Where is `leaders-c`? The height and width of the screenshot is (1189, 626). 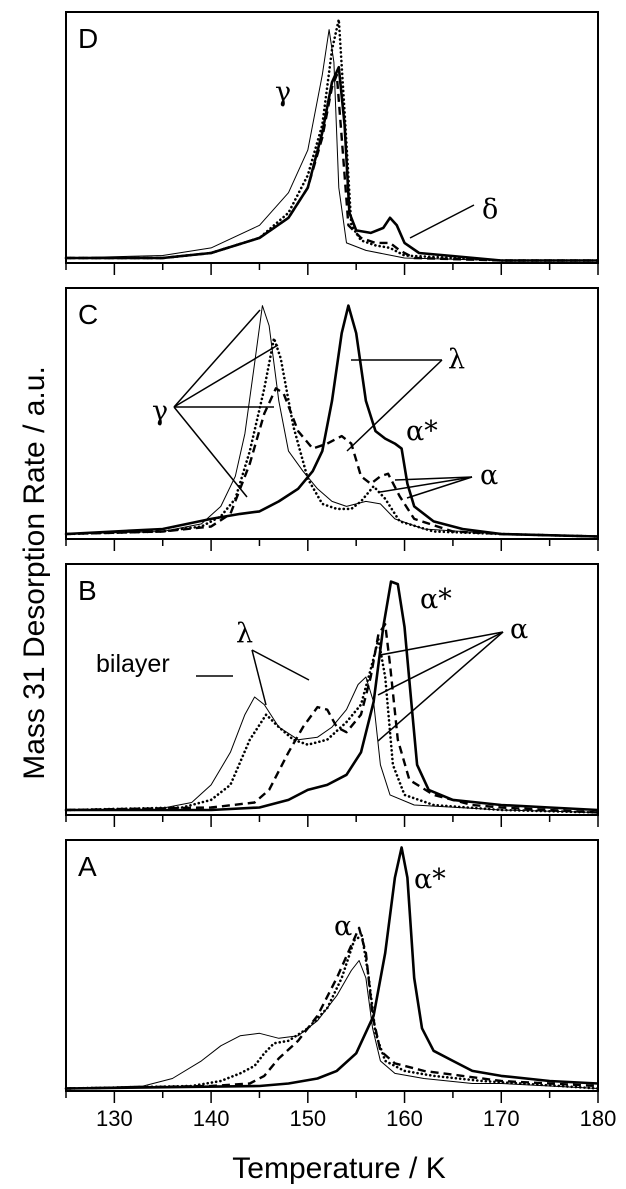
leaders-c is located at coordinates (323, 404).